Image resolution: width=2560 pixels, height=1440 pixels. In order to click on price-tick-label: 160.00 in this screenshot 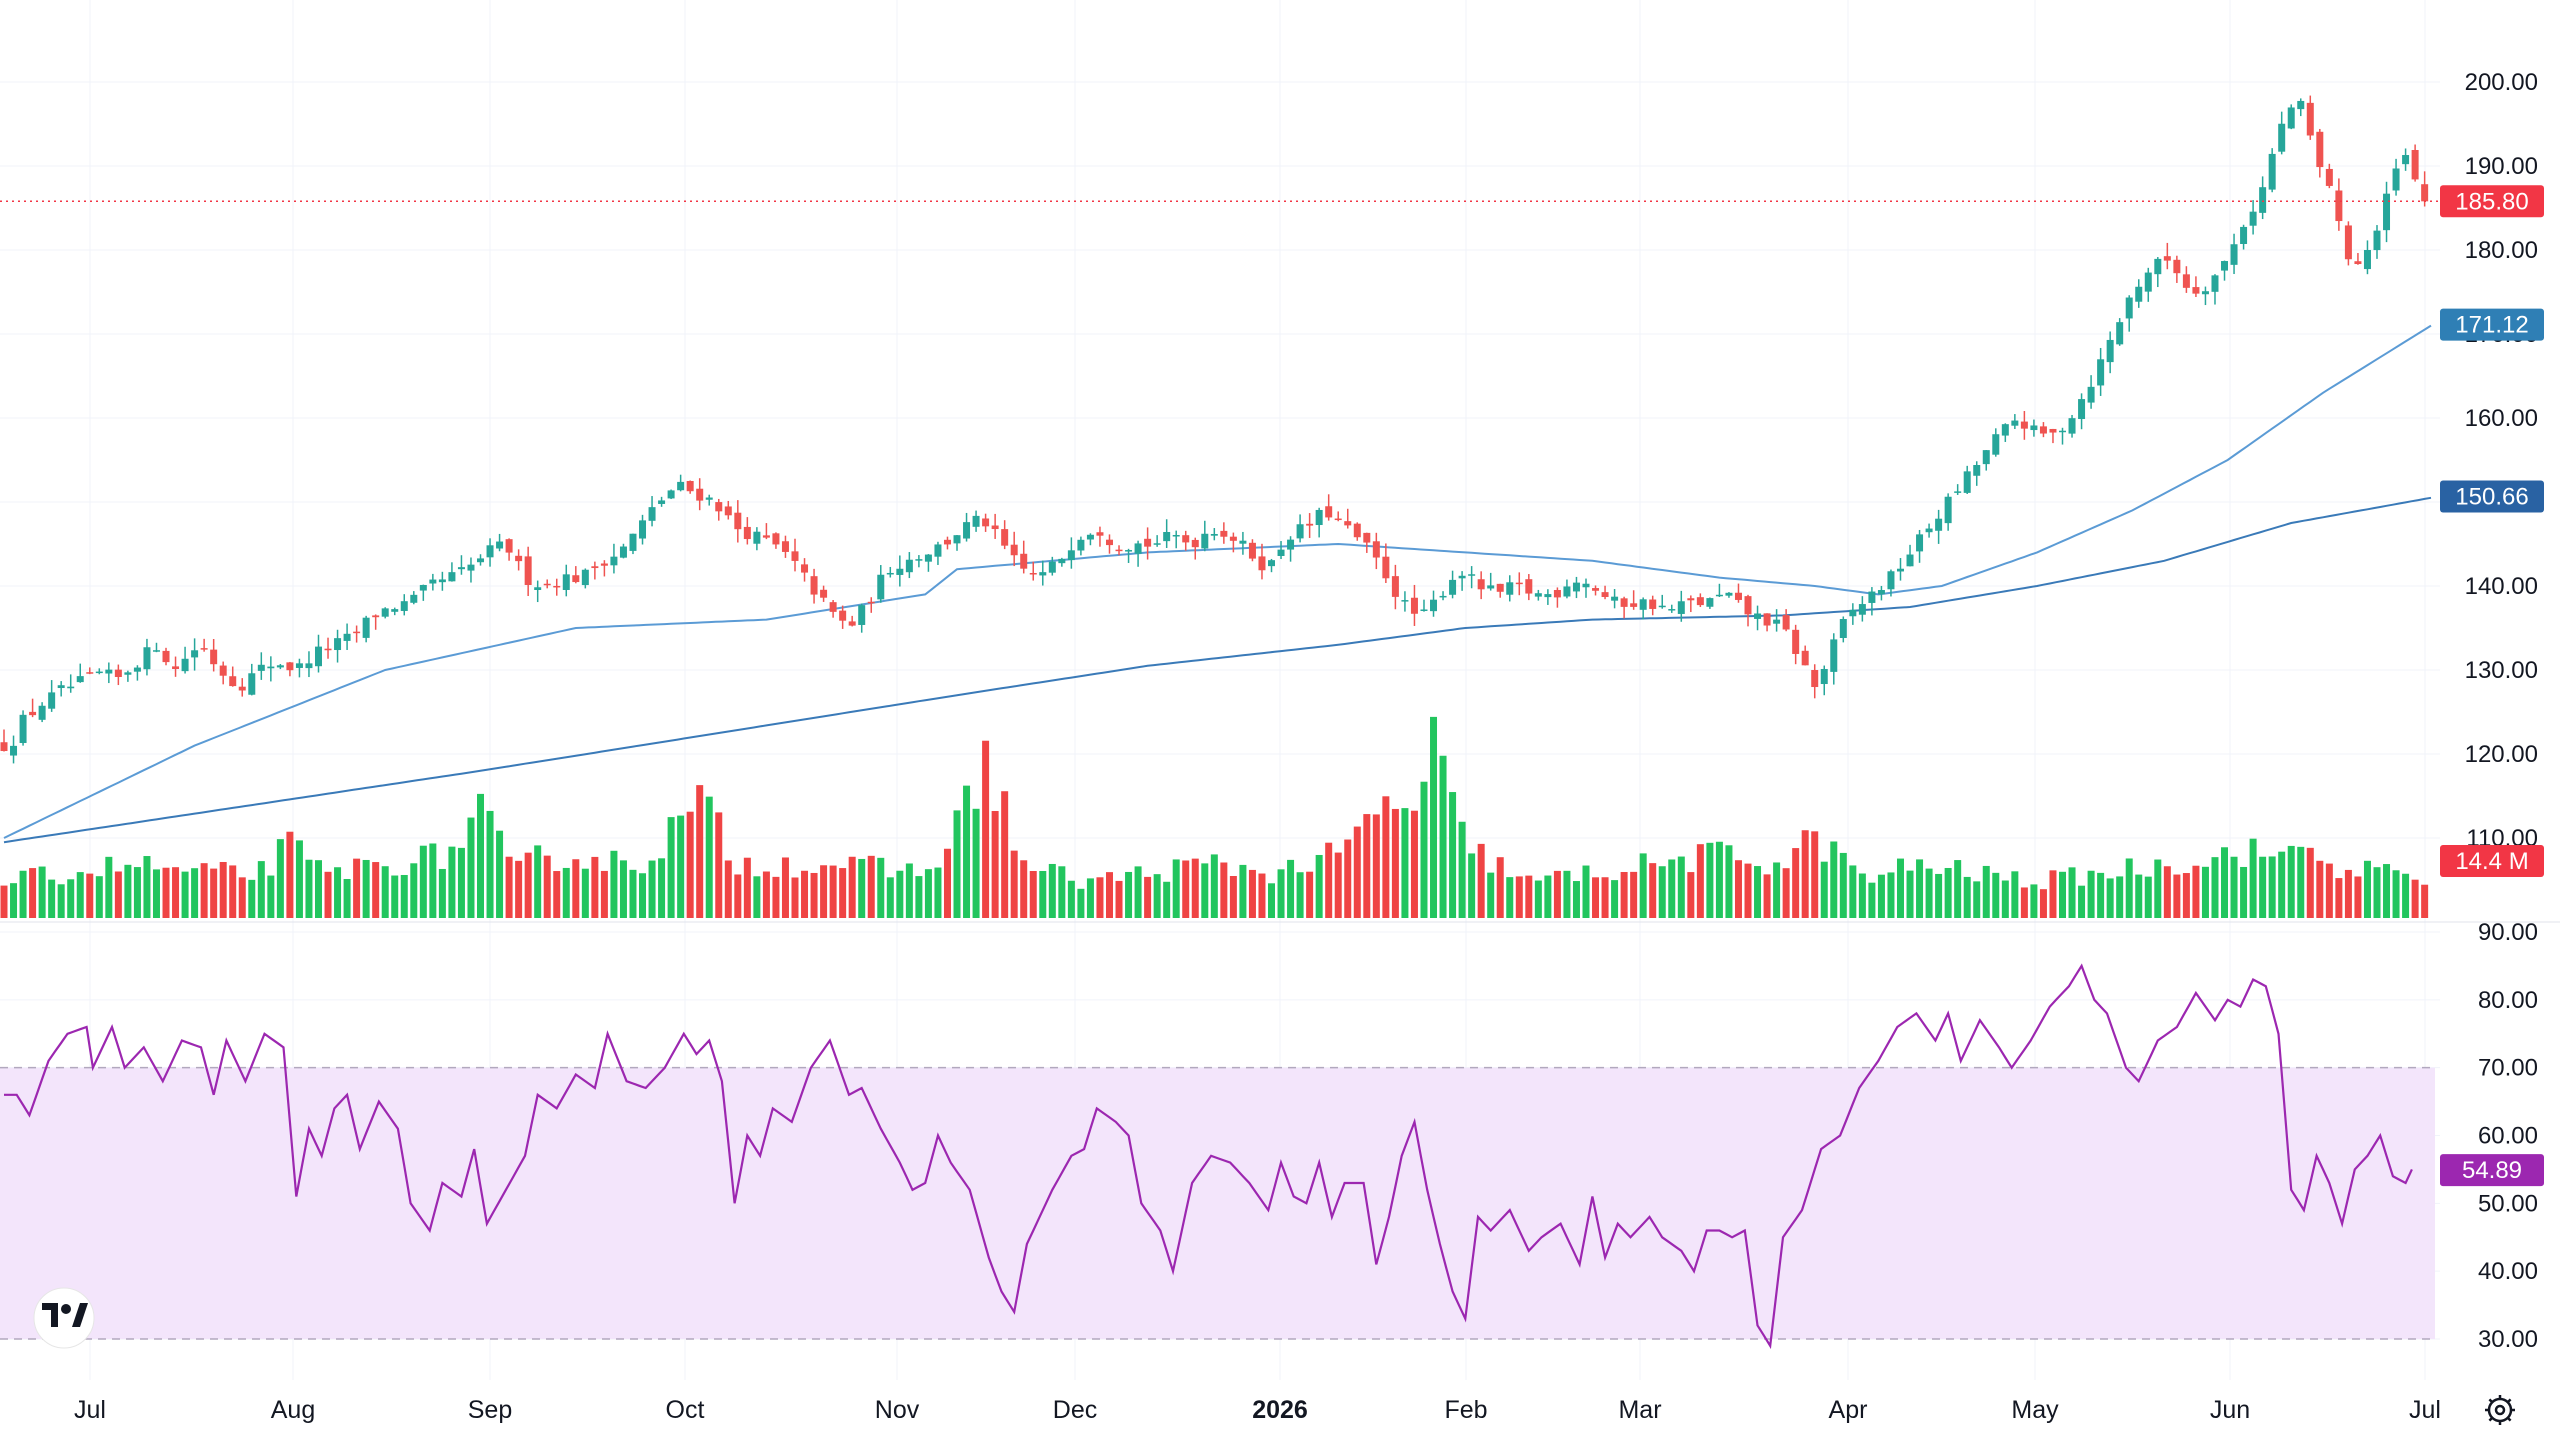, I will do `click(2501, 418)`.